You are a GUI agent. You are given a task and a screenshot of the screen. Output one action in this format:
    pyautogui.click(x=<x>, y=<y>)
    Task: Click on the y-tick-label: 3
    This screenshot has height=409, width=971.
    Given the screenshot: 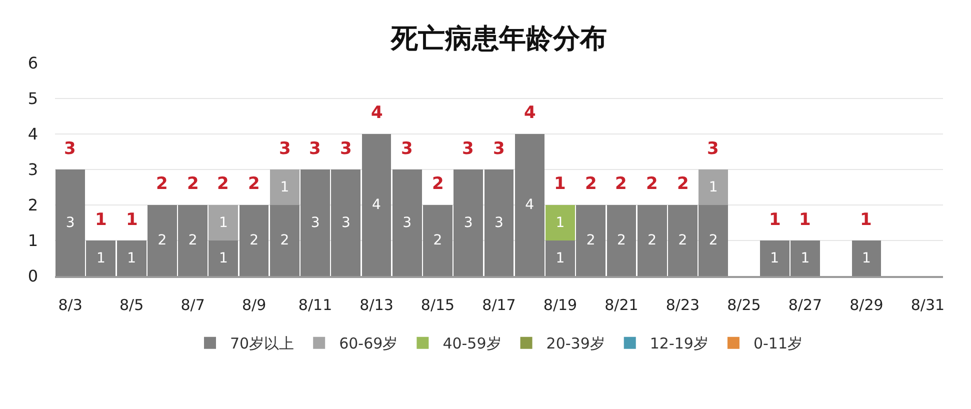 What is the action you would take?
    pyautogui.click(x=33, y=170)
    